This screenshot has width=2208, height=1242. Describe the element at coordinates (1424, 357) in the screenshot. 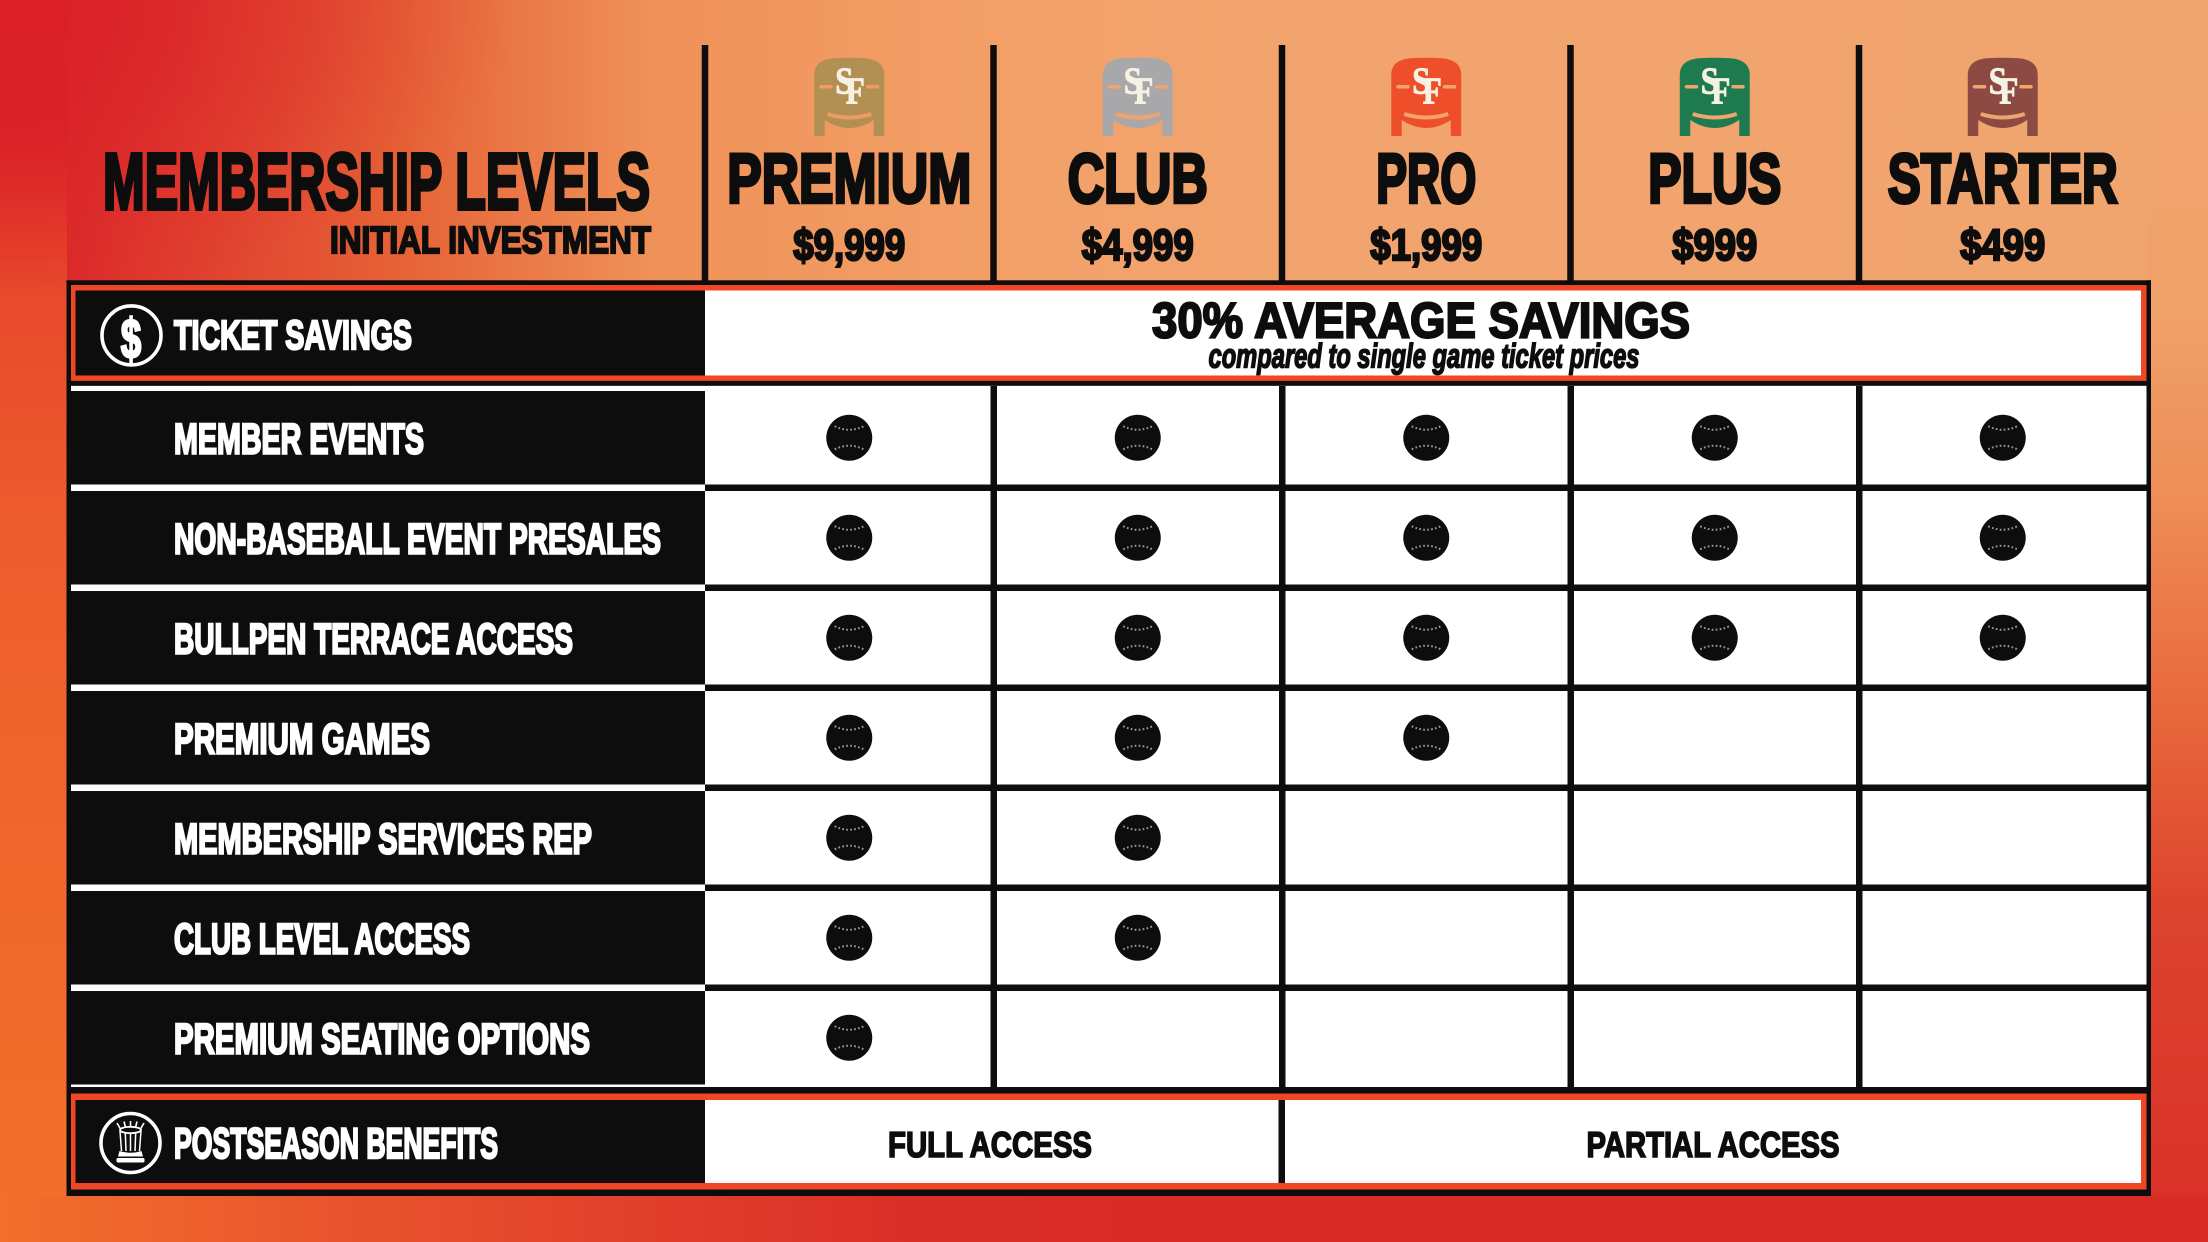

I see `svg-text:compared to single game ticket: compared to single game ticket prices` at that location.